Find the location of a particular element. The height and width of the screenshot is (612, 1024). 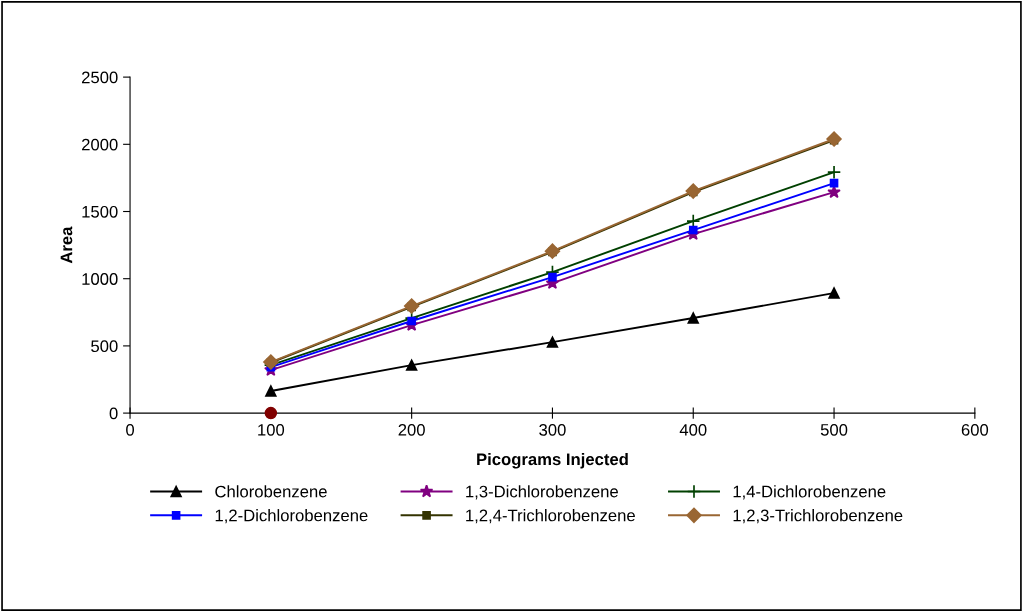

y-axis-title: Area is located at coordinates (66, 245).